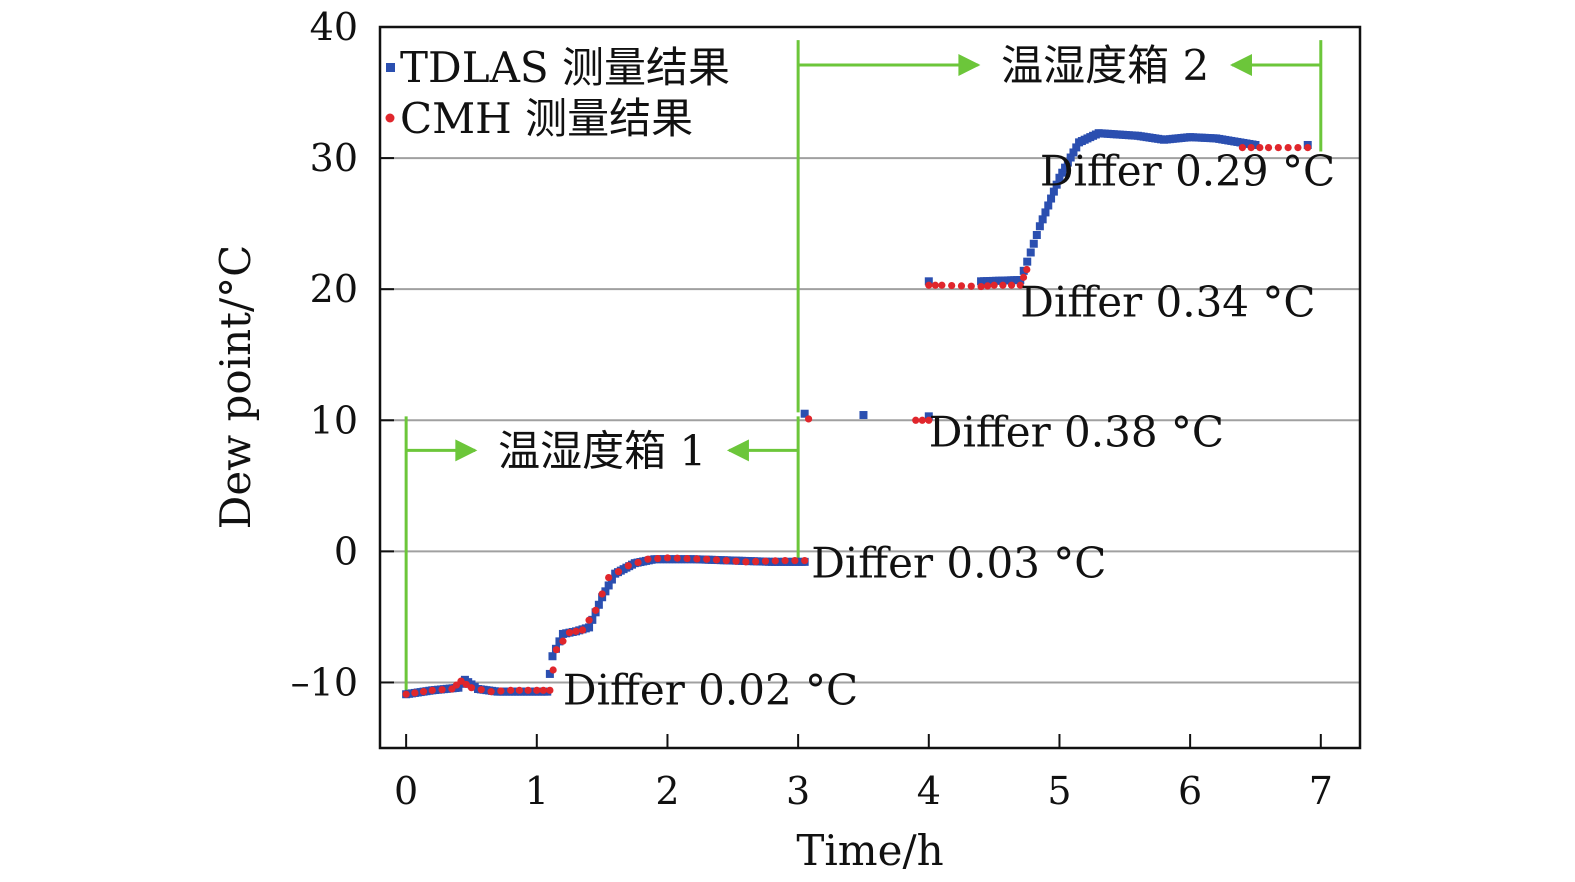 The image size is (1575, 882). I want to click on y-tick-label: 30, so click(334, 158).